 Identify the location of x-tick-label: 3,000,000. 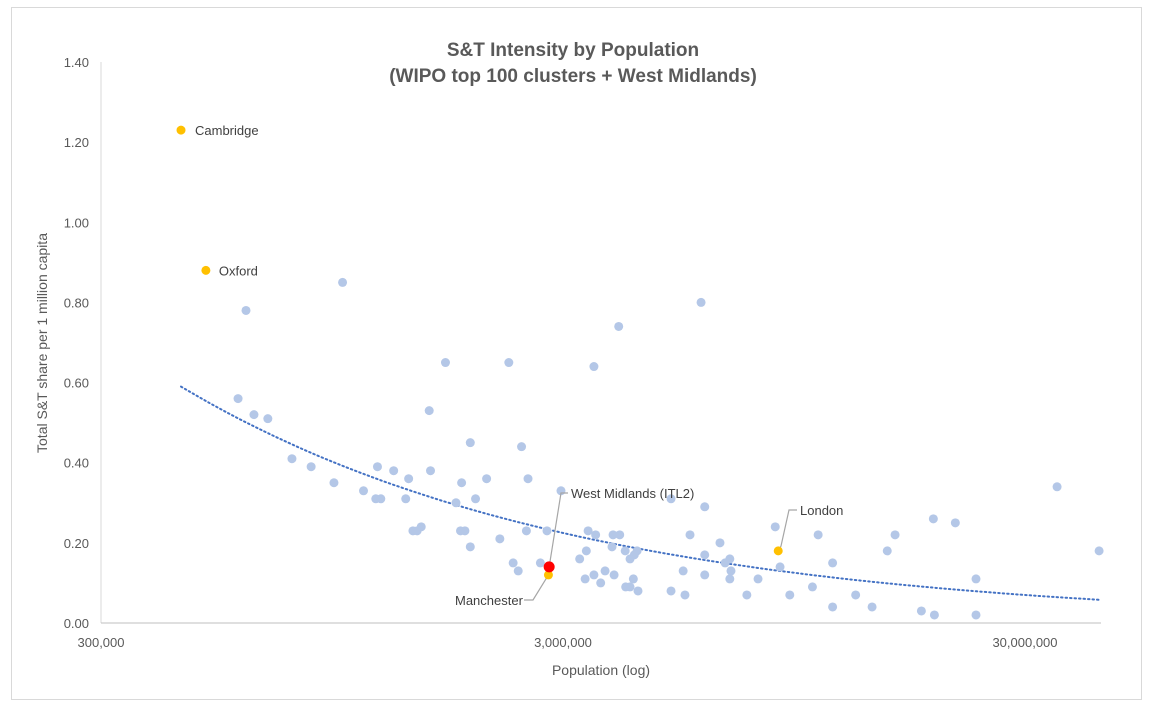
(563, 642).